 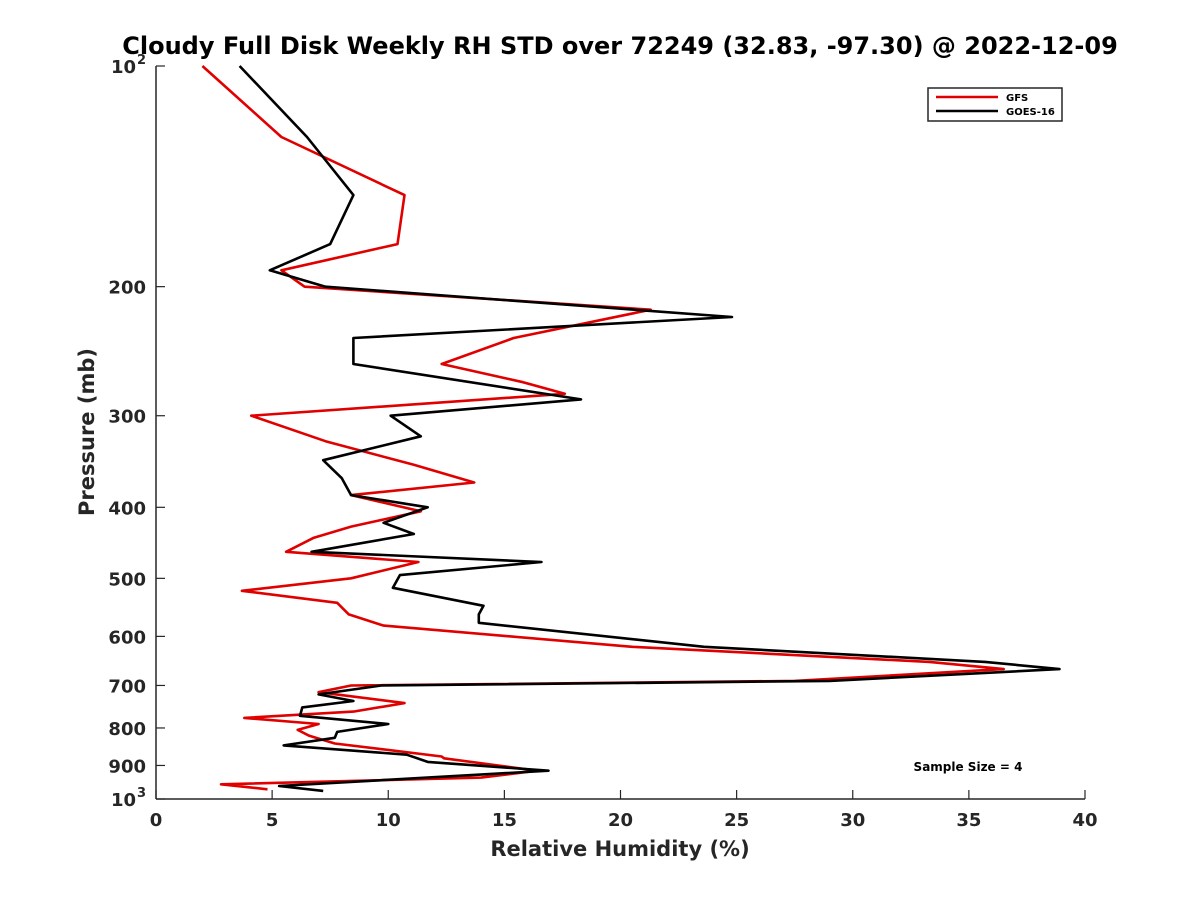 I want to click on x-tick-label: 30, so click(x=852, y=820).